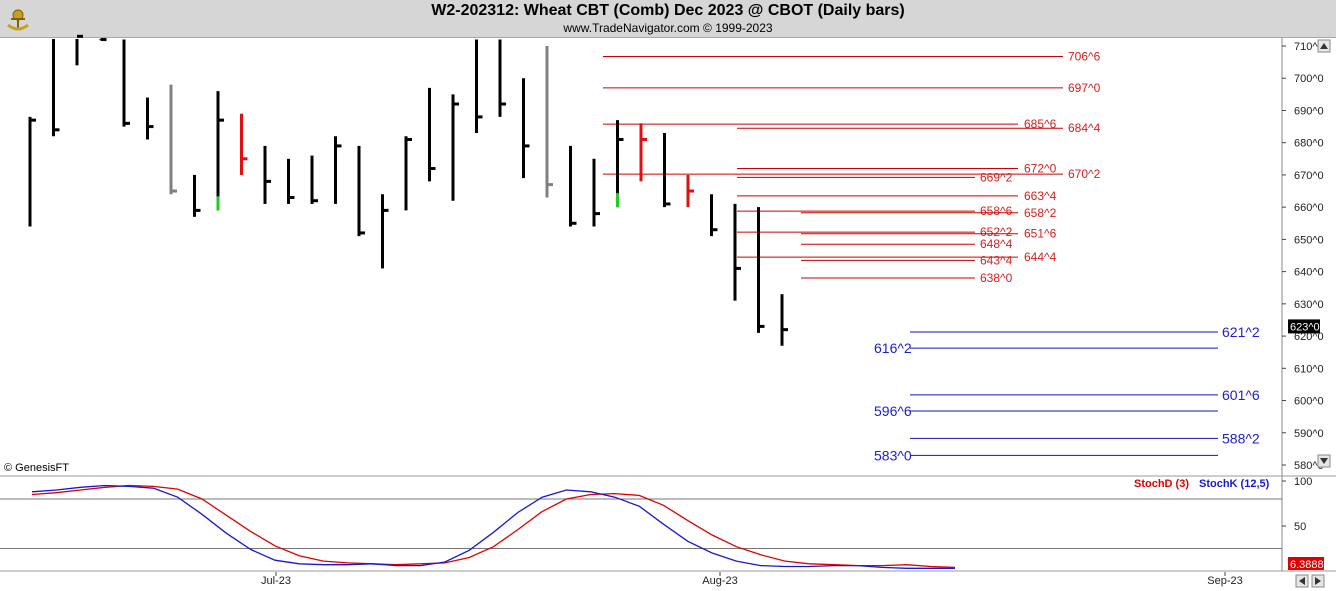  I want to click on price-tick-label: 600^0, so click(1309, 402).